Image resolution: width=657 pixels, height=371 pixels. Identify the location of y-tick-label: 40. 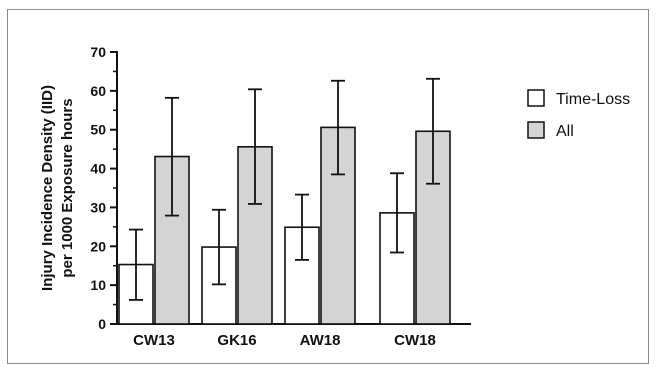
(98, 169).